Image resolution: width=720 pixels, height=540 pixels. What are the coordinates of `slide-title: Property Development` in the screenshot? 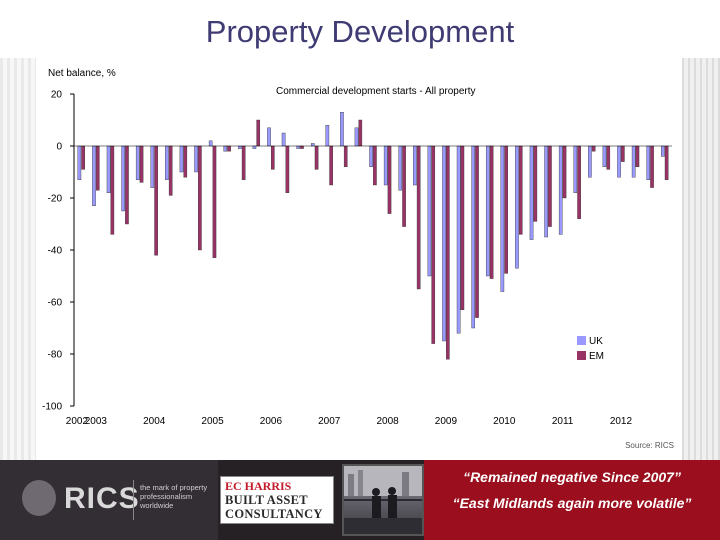 It's located at (360, 31).